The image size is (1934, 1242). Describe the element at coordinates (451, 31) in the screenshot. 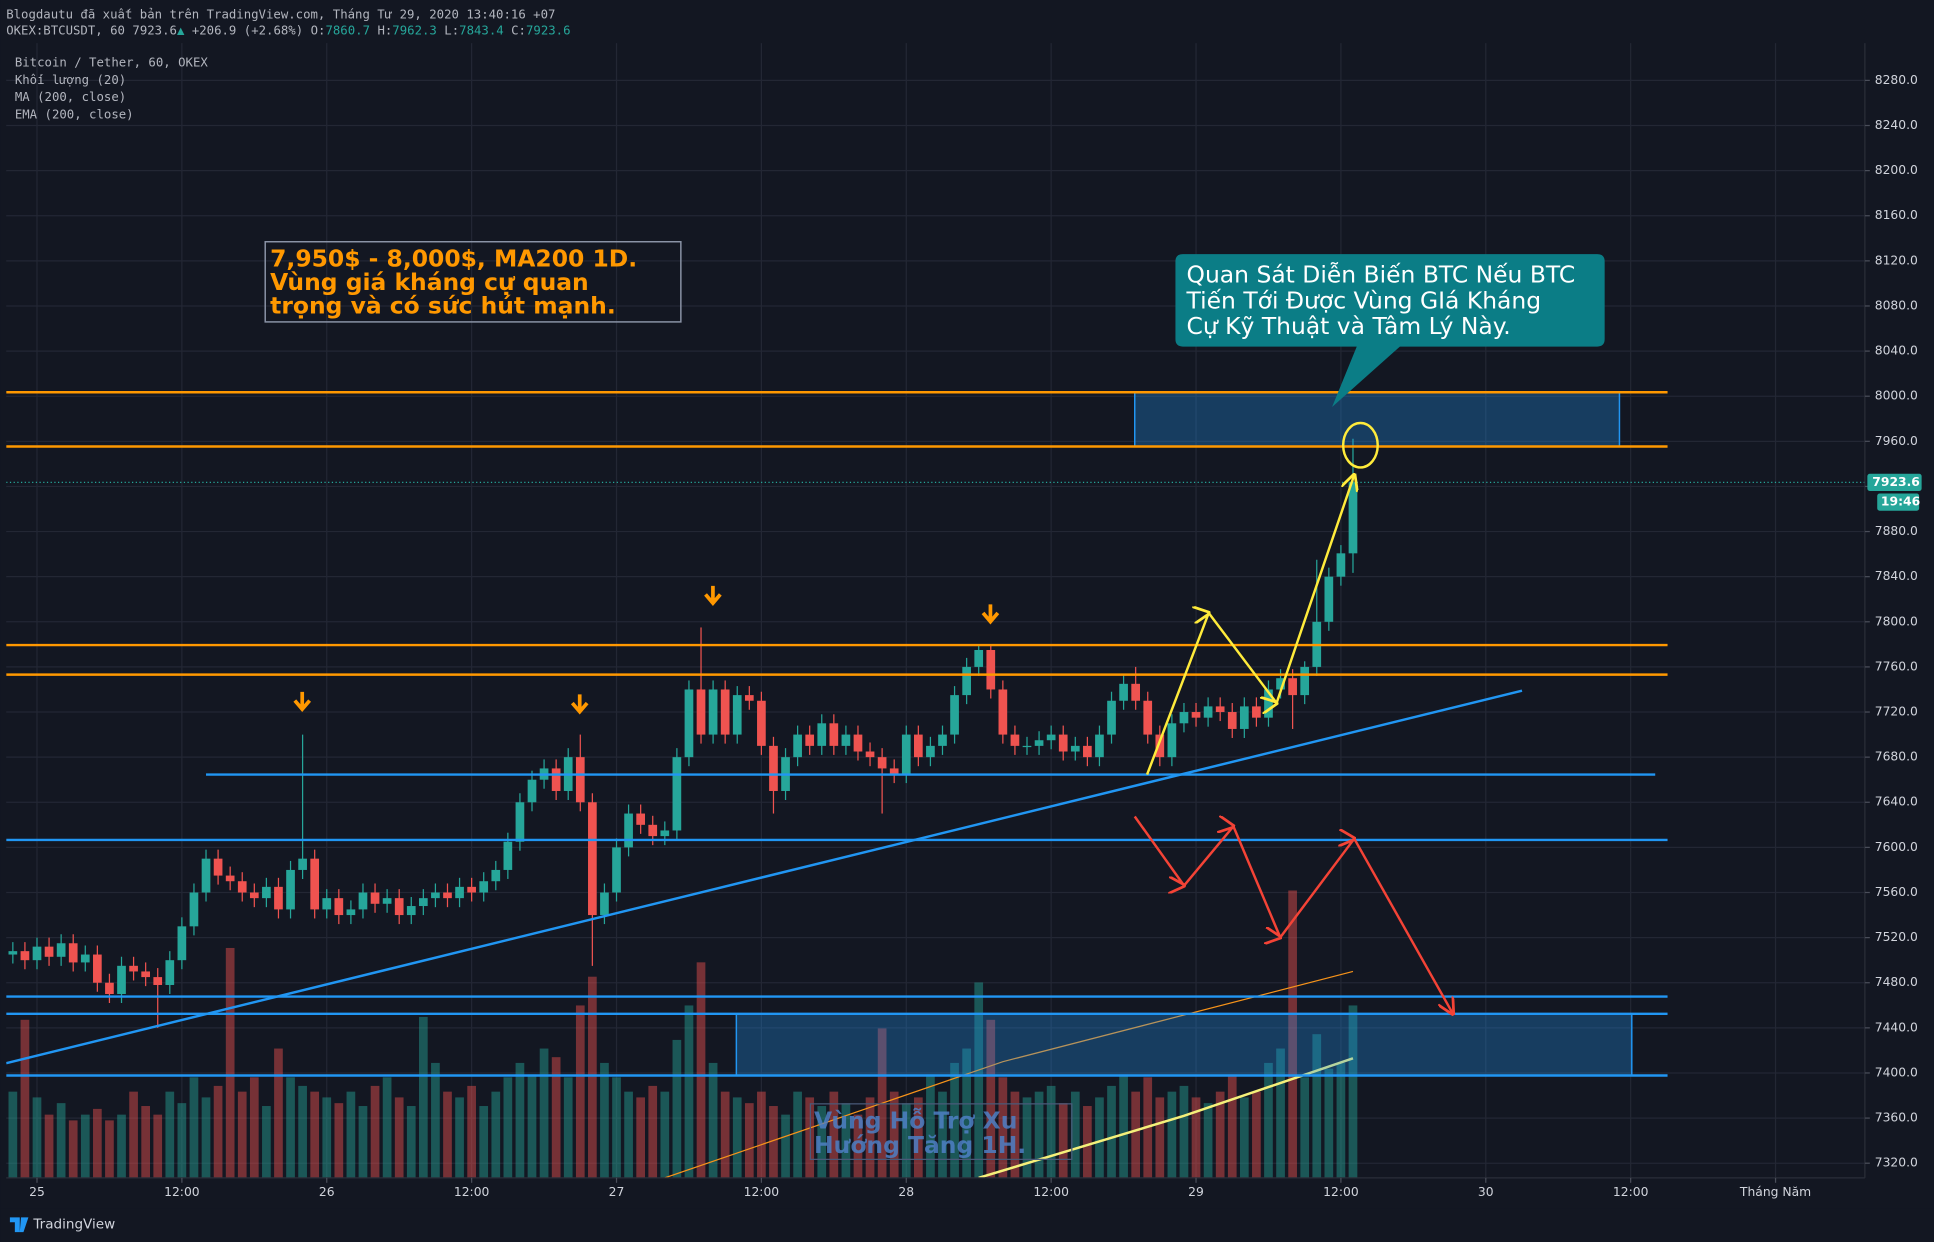

I see `ohlc-label: L:` at that location.